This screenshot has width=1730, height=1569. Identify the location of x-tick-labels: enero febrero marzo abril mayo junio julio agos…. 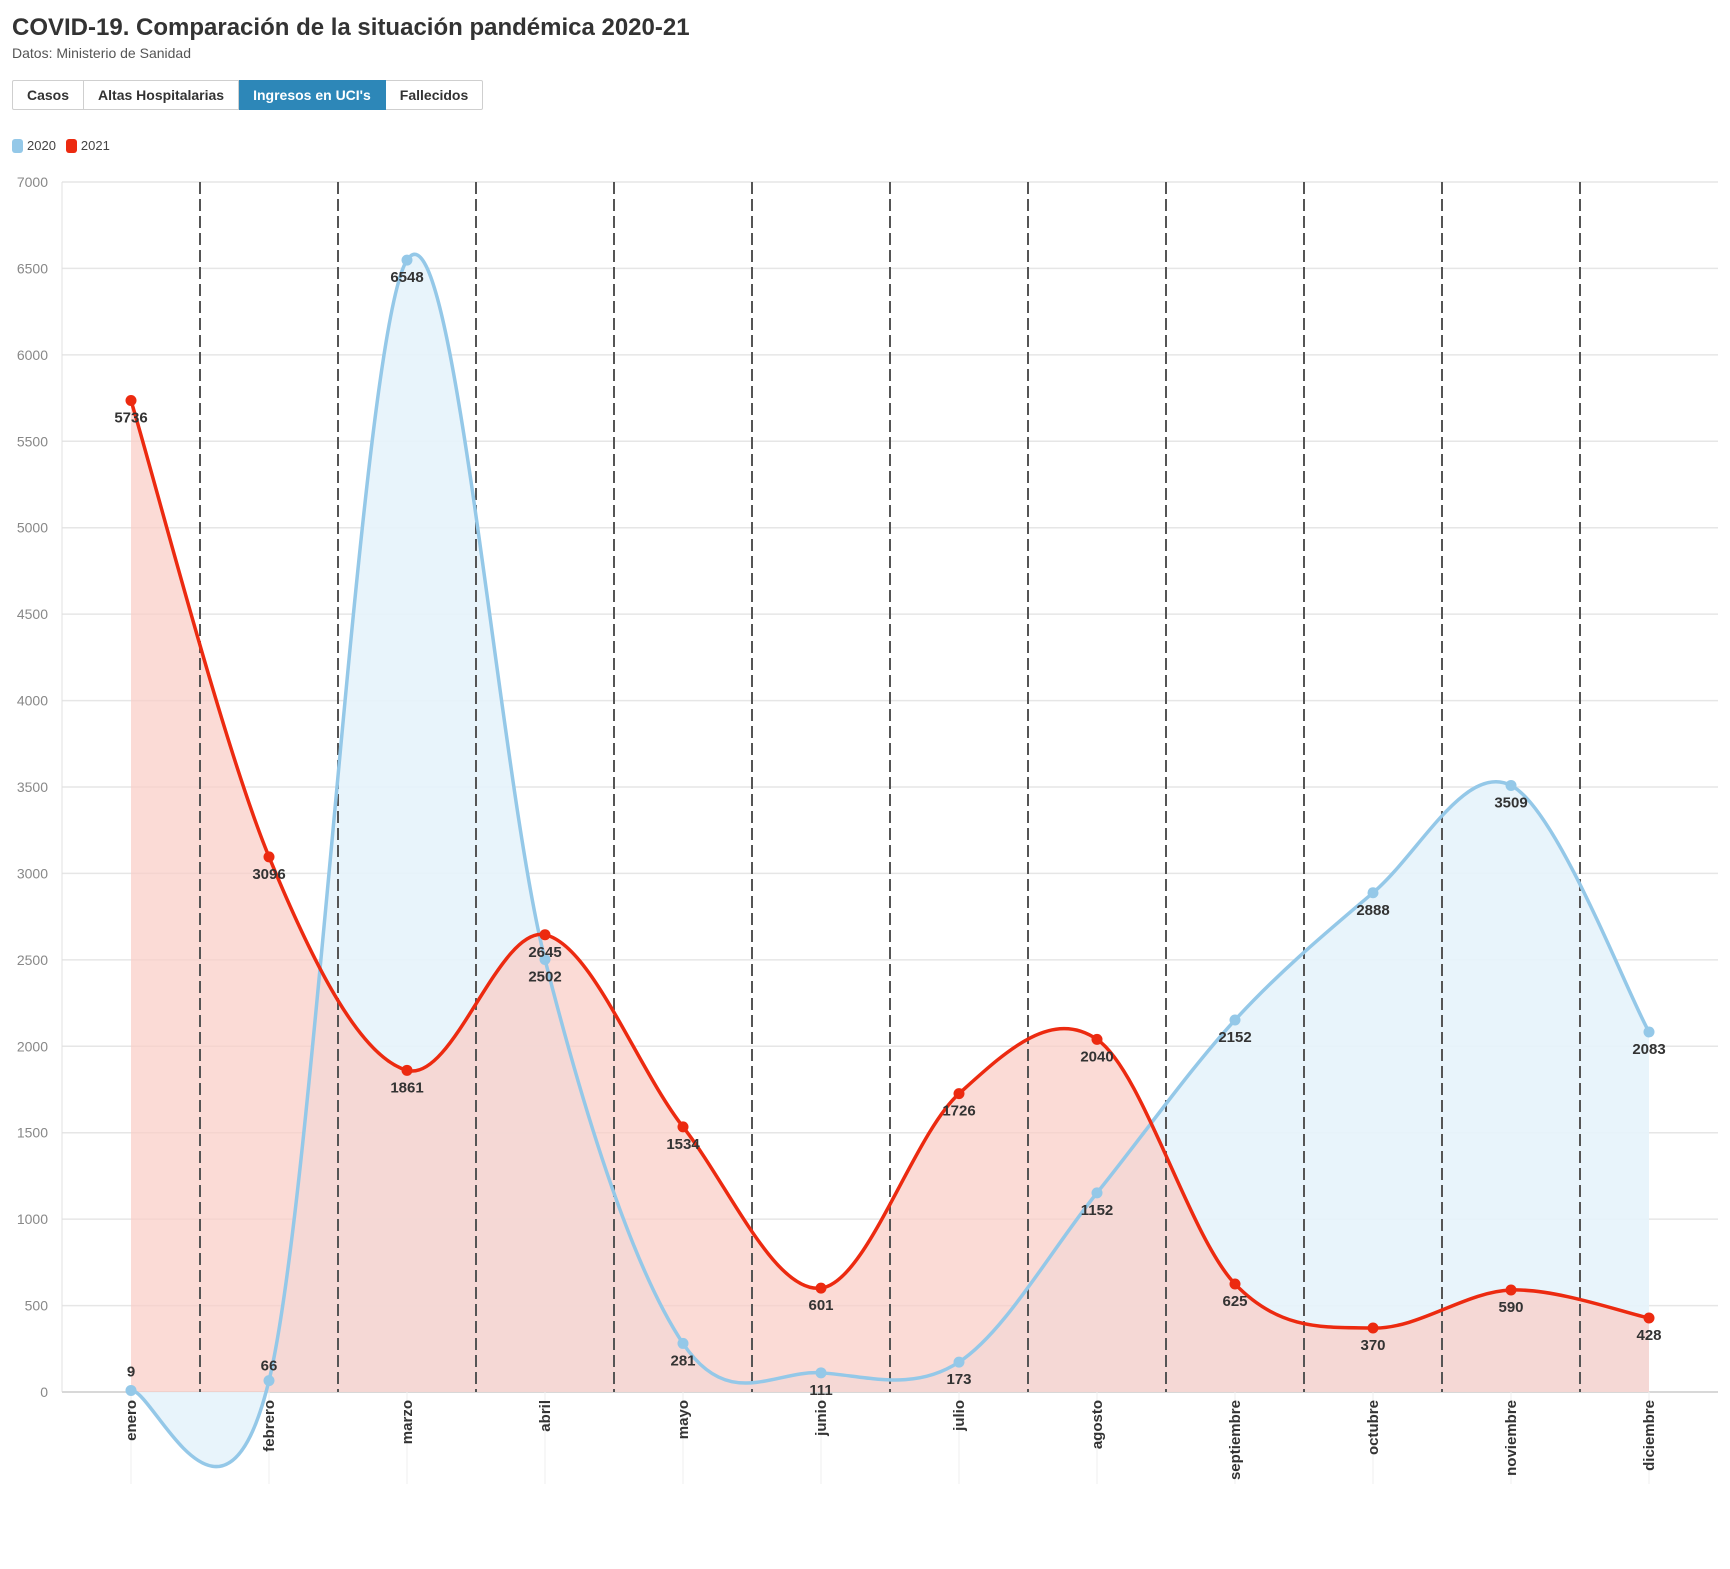
(890, 1440).